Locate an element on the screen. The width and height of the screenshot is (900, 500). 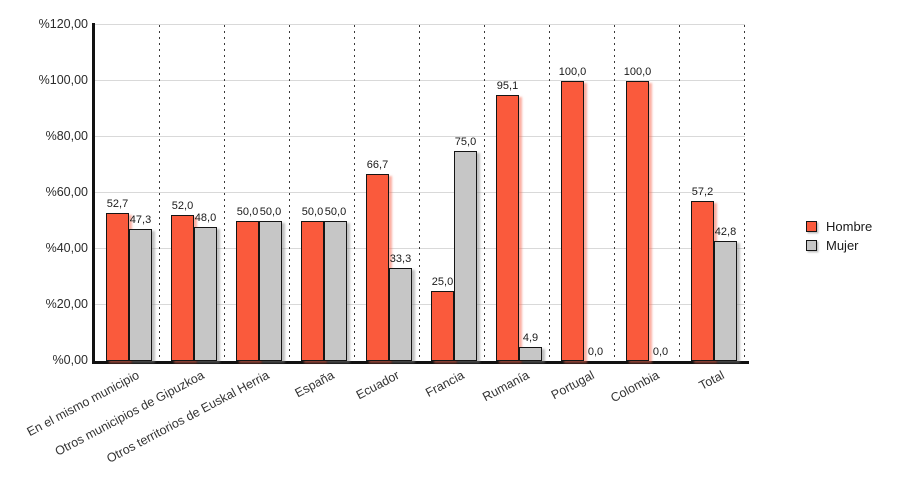
legend-label: Hombre is located at coordinates (849, 226).